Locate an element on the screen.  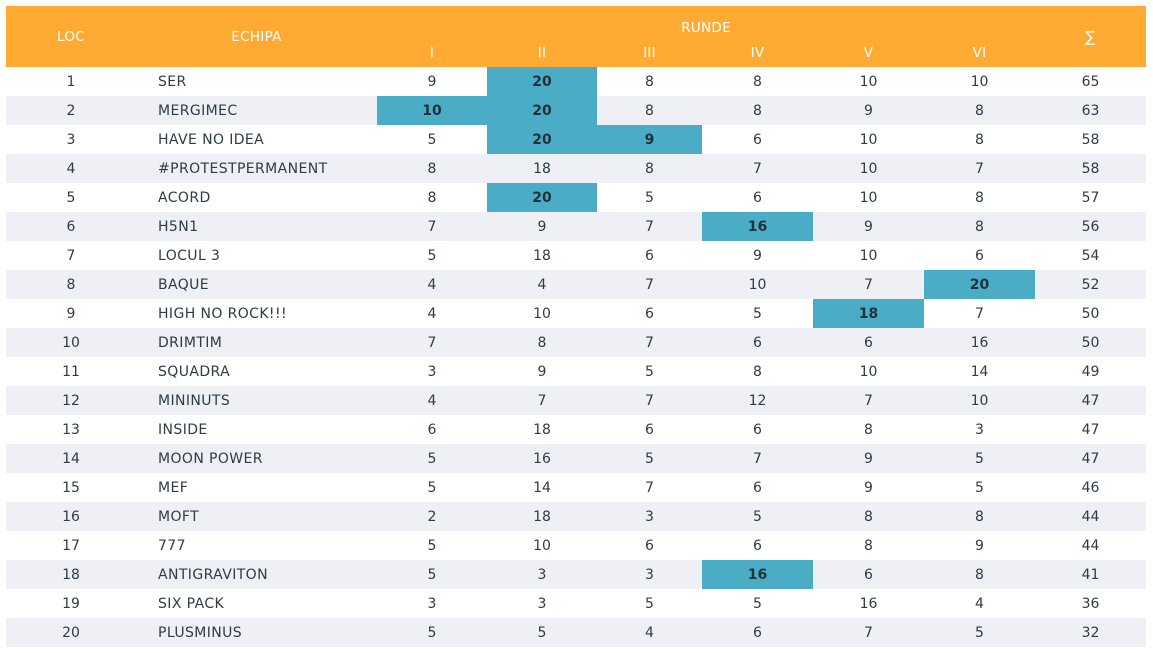
table-row: 13 INSIDE 6 18 6 6 8 3 47 is located at coordinates (576, 429).